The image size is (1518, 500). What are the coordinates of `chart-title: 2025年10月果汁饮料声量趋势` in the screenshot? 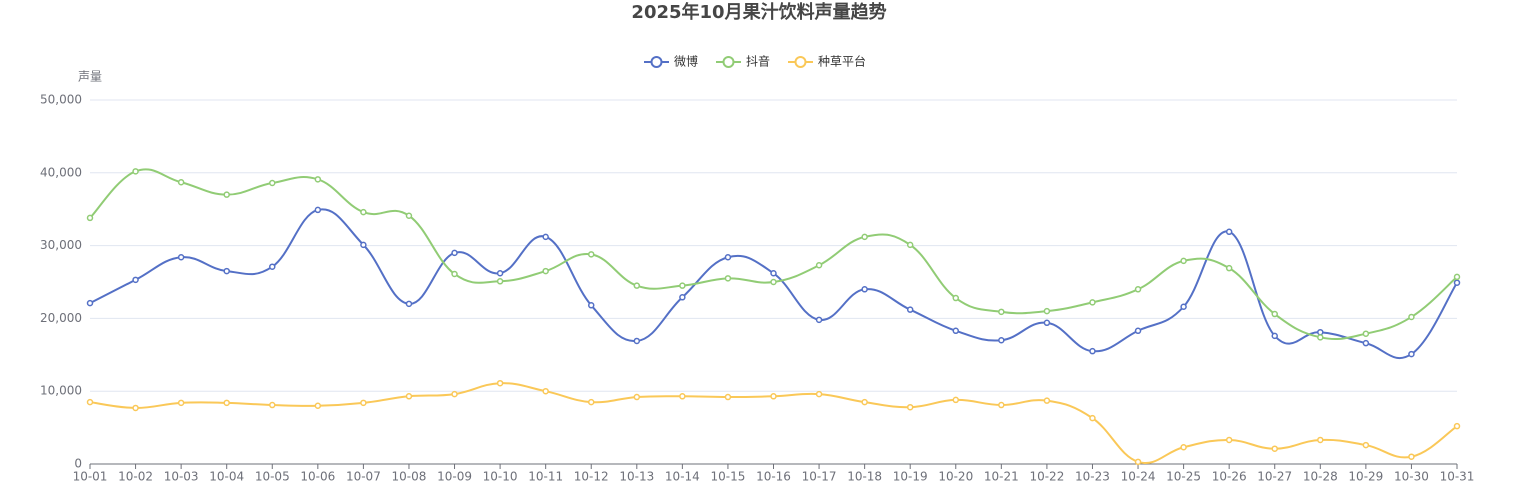 It's located at (758, 12).